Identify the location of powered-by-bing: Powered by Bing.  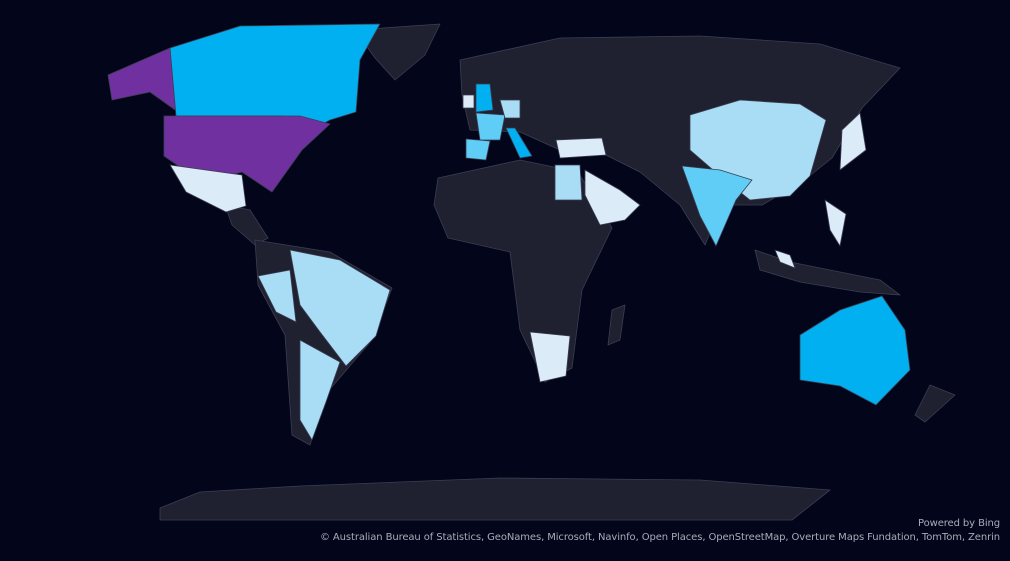
(959, 523).